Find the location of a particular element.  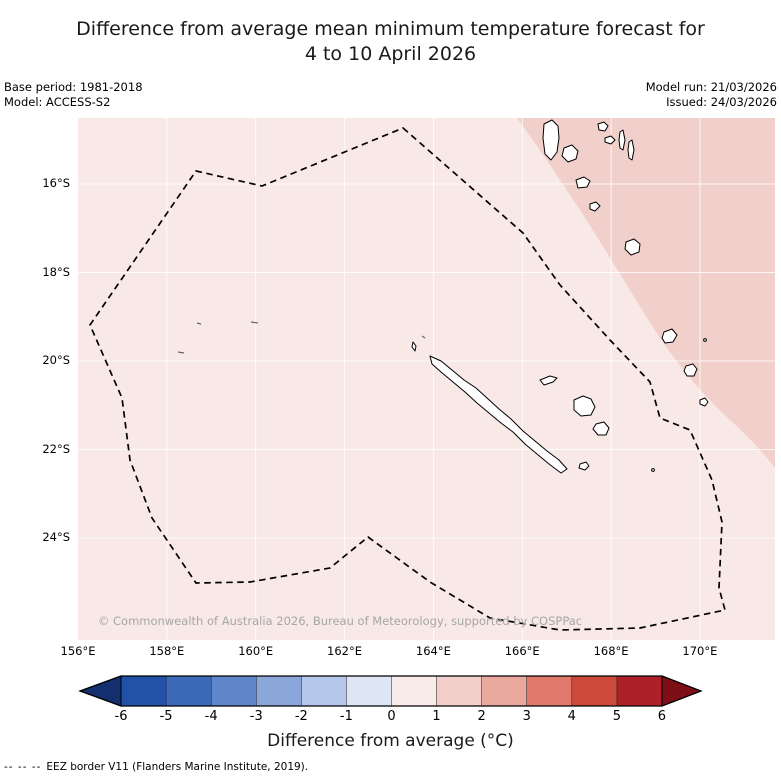

island-gaua is located at coordinates (603, 126).